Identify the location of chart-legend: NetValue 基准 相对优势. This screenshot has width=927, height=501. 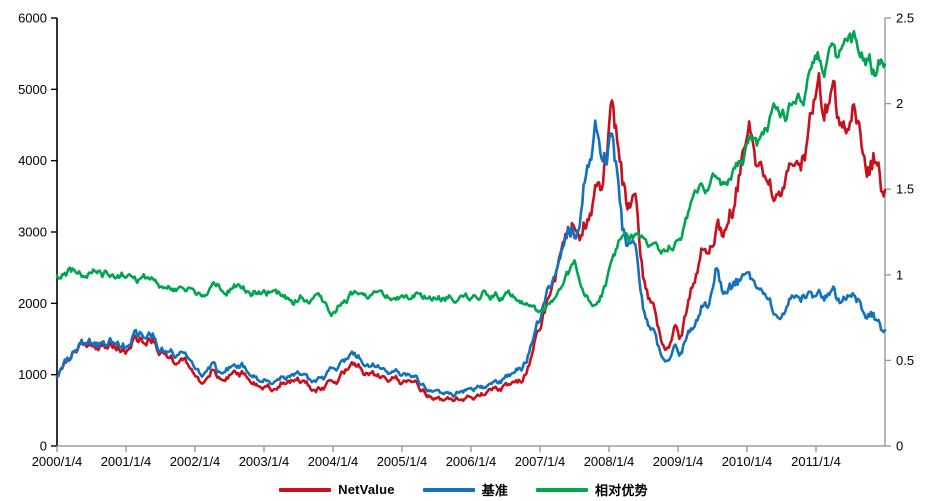
(463, 489).